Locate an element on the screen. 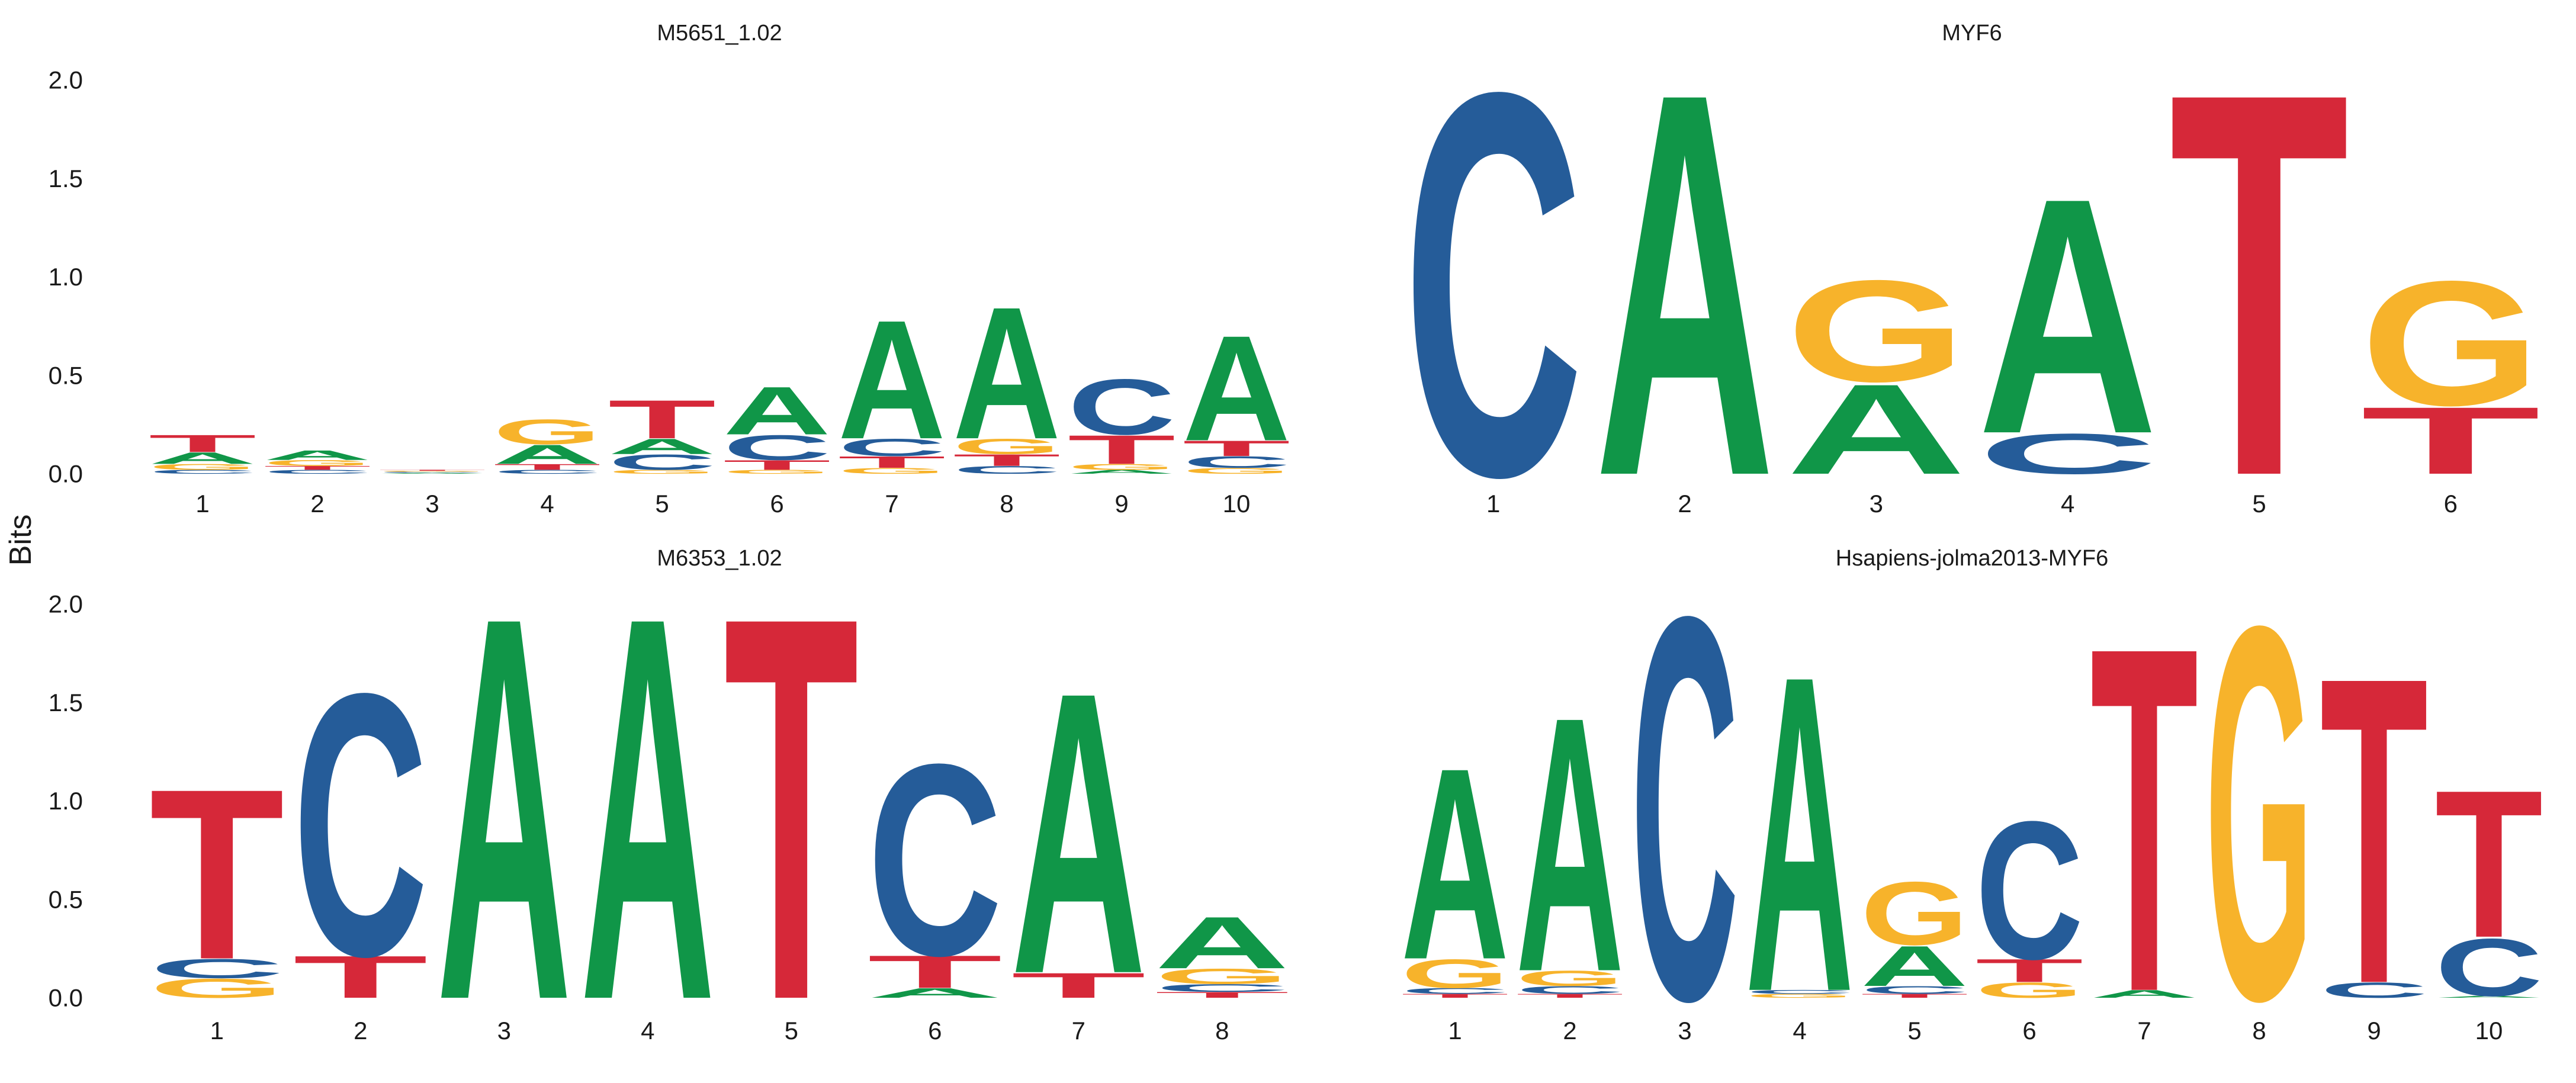 This screenshot has width=2576, height=1083. panel-title: Hsapiens-jolma2013-MYF6 is located at coordinates (1972, 559).